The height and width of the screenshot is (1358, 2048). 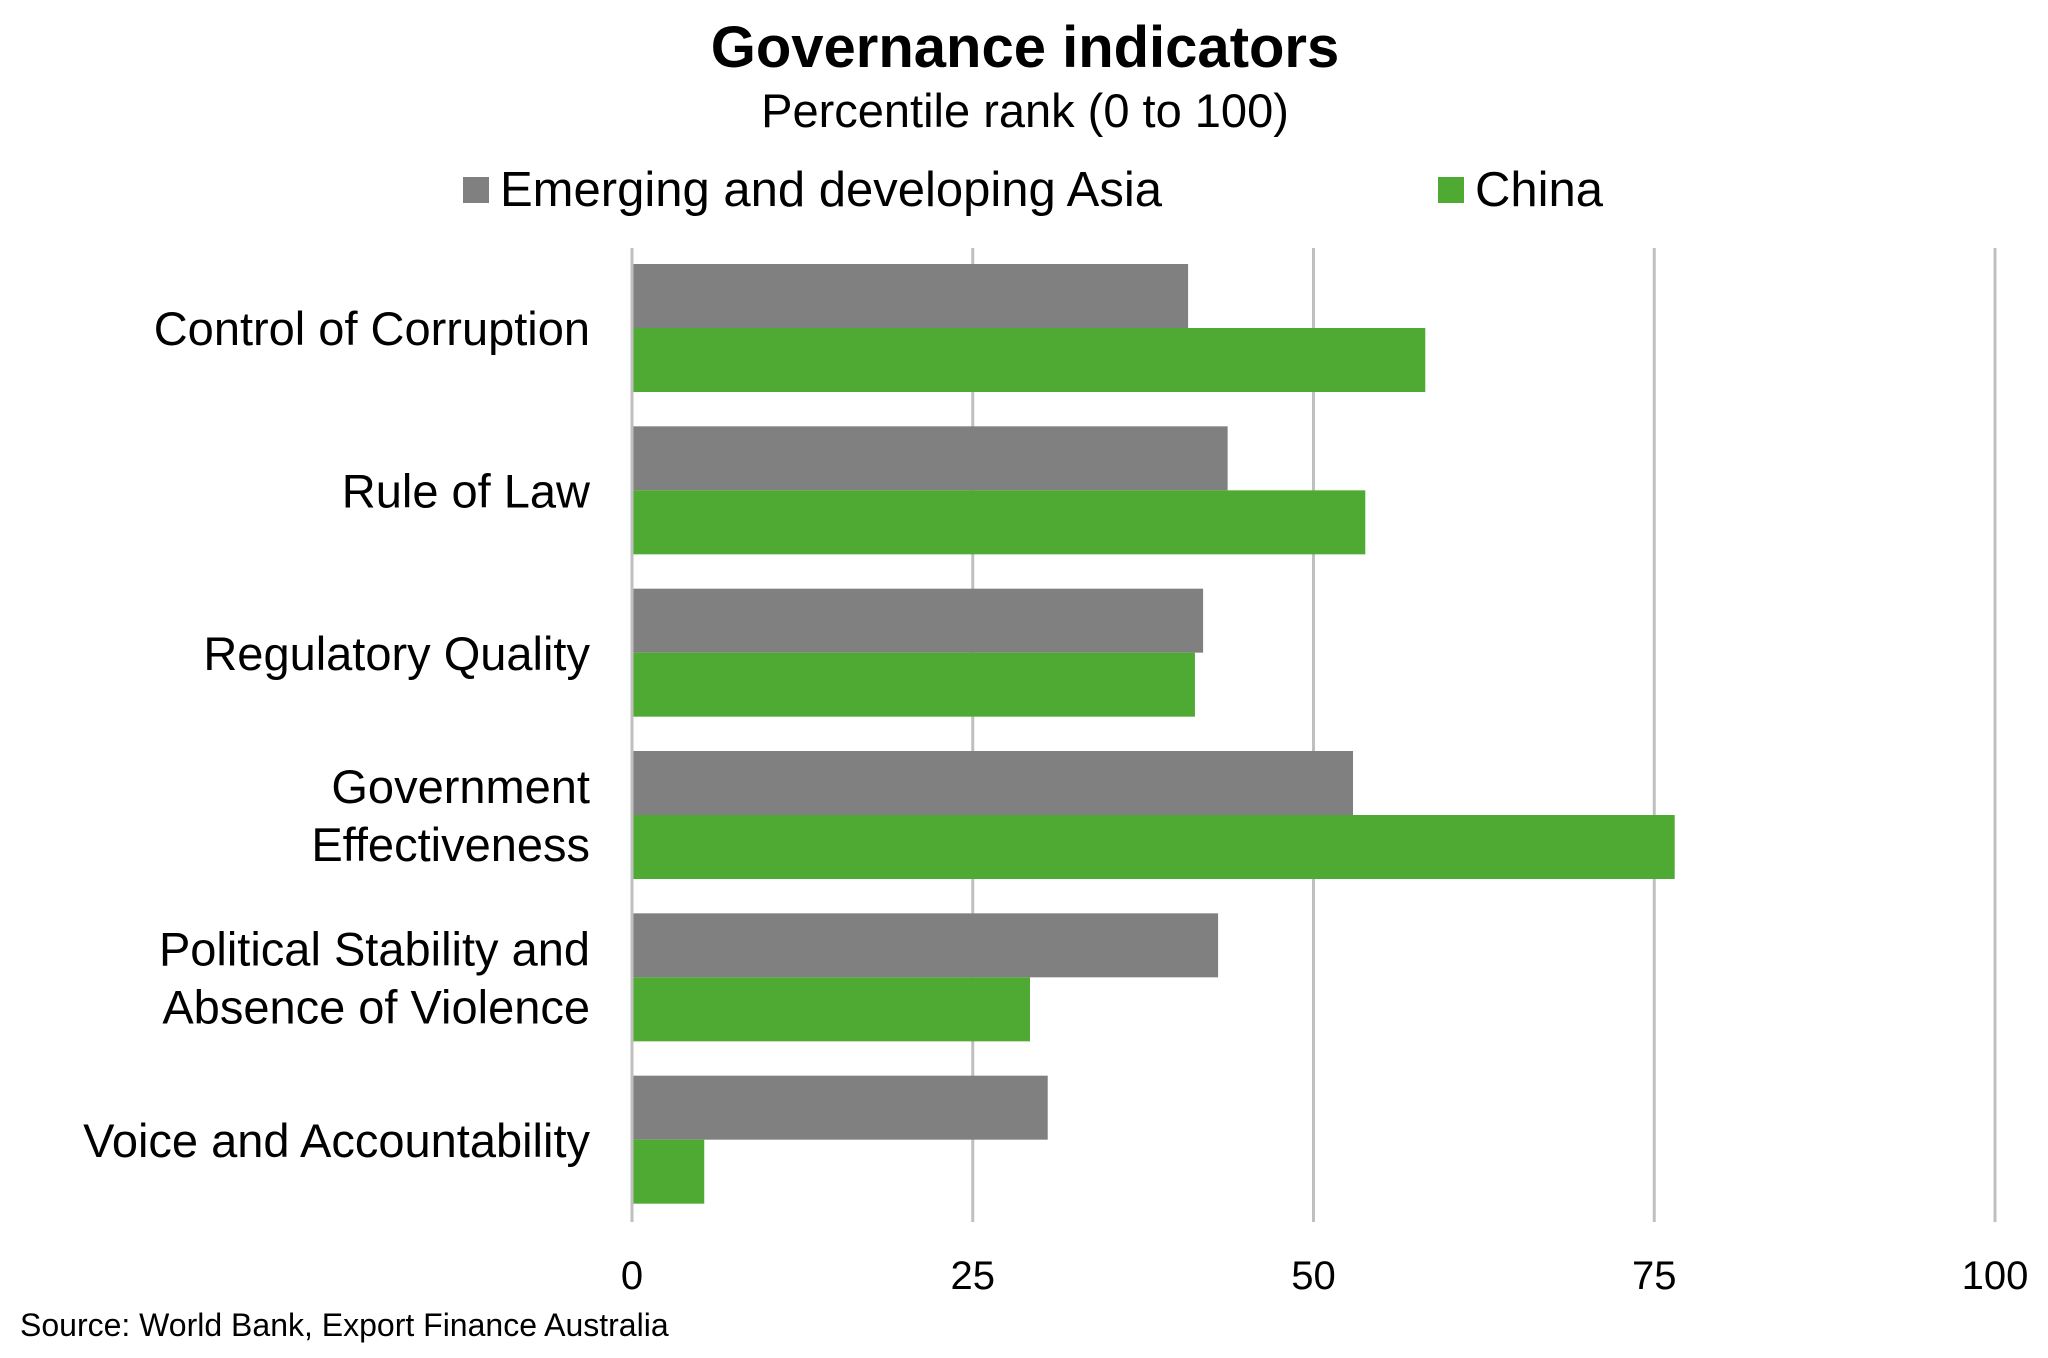 I want to click on chart-subtitle: Percentile rank (0 to 100), so click(x=1025, y=110).